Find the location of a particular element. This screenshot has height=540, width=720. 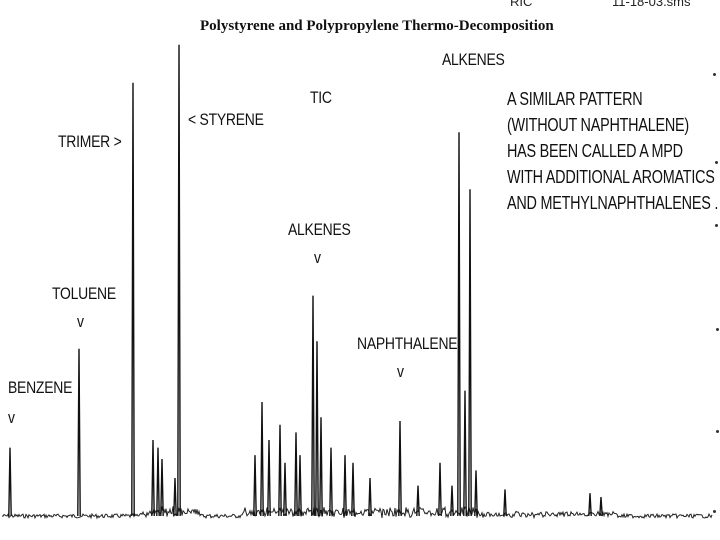

baseline-trace is located at coordinates (357, 512).